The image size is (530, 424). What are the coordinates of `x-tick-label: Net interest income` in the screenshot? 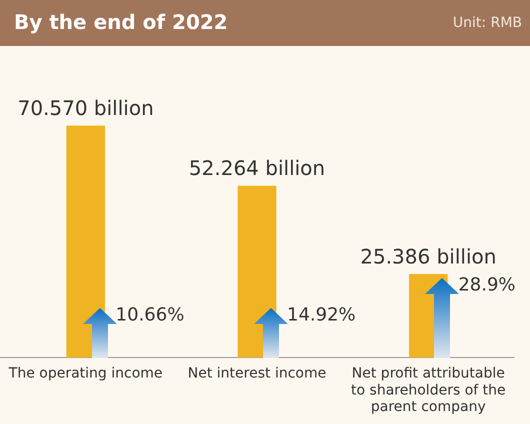 It's located at (257, 374).